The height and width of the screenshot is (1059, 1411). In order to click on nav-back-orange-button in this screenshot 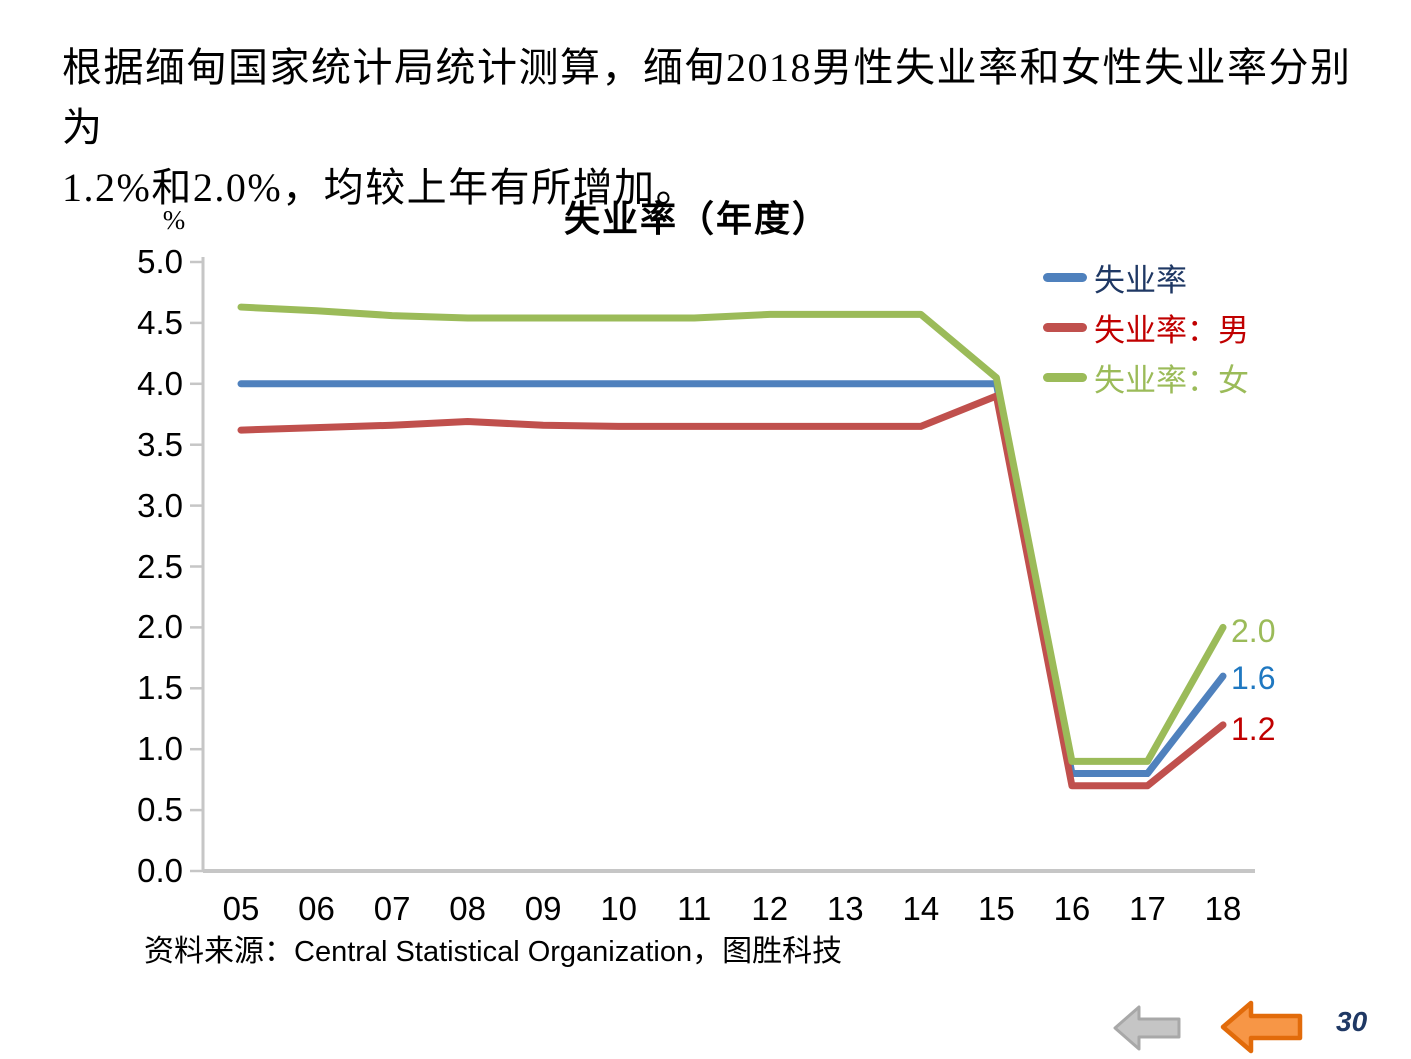, I will do `click(1262, 1029)`.